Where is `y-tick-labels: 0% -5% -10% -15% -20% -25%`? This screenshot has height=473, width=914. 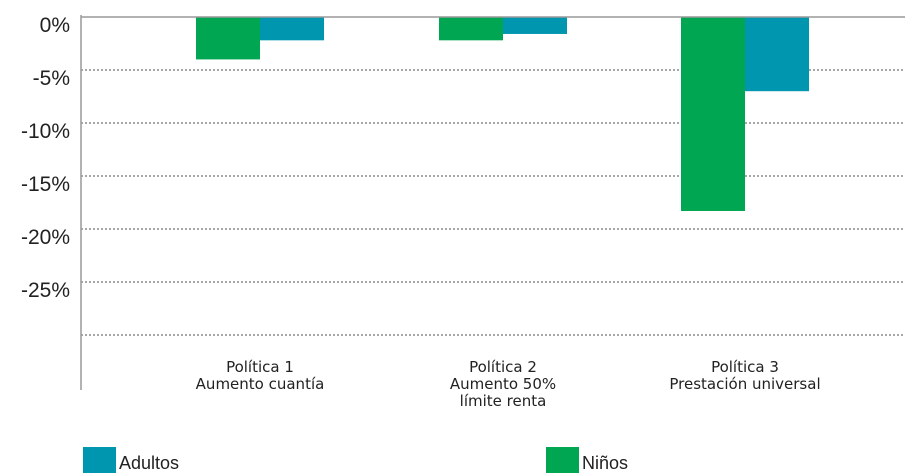 y-tick-labels: 0% -5% -10% -15% -20% -25% is located at coordinates (45, 158).